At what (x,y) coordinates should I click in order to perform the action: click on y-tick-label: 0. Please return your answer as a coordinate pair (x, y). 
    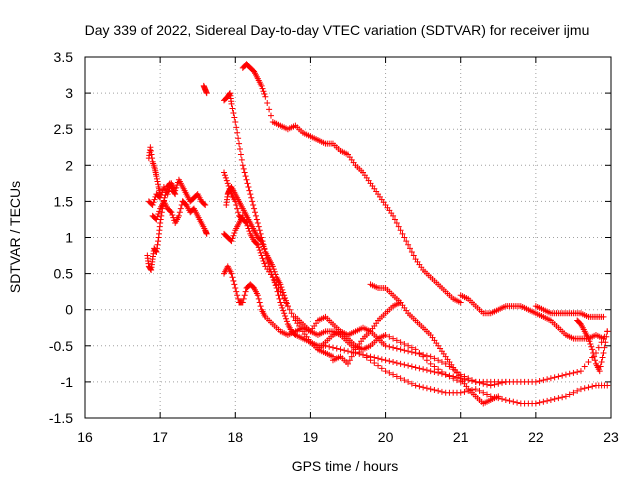
    Looking at the image, I should click on (69, 310).